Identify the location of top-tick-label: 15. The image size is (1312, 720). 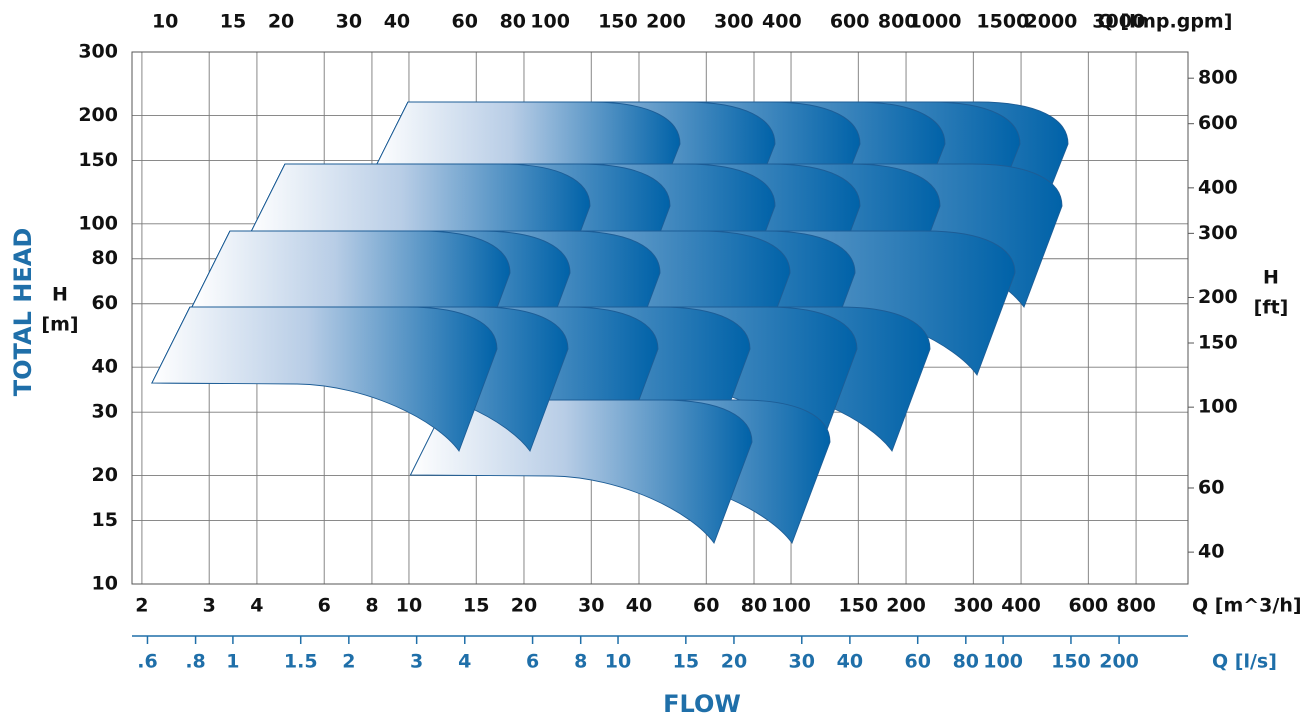
(233, 22).